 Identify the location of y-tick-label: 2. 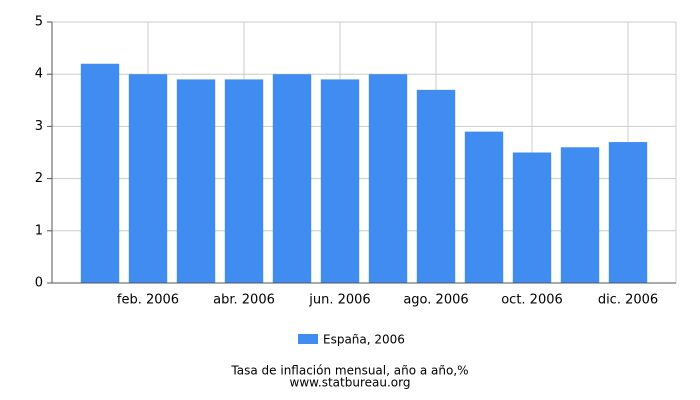
(39, 178).